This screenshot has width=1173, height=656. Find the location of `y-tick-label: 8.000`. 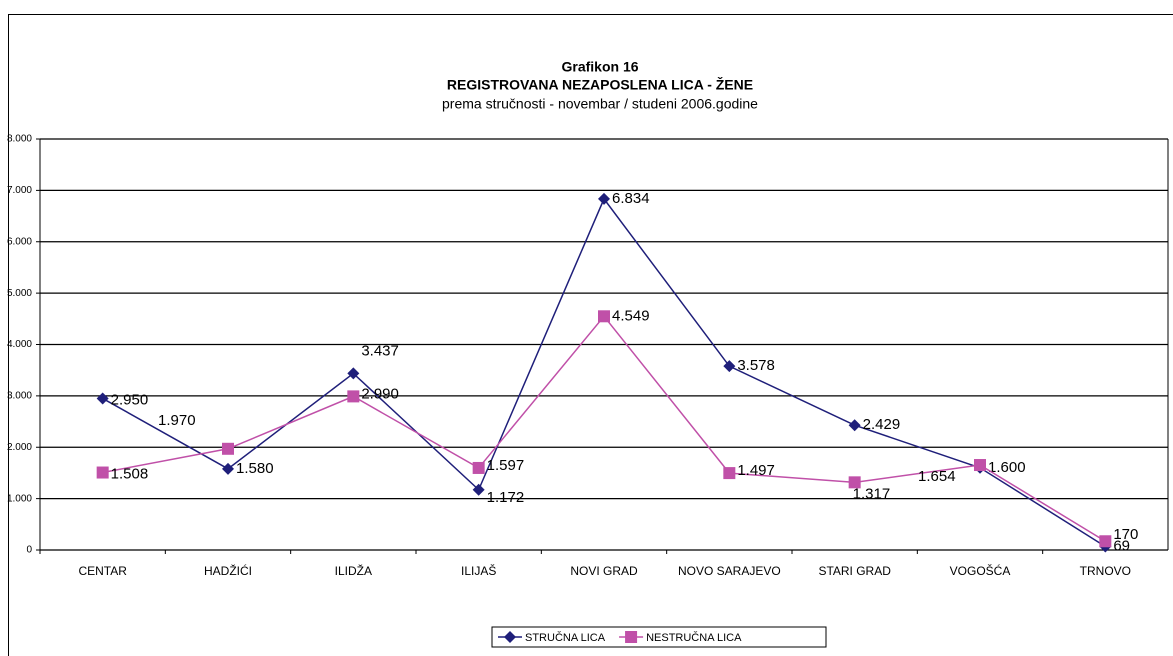

y-tick-label: 8.000 is located at coordinates (19, 139).